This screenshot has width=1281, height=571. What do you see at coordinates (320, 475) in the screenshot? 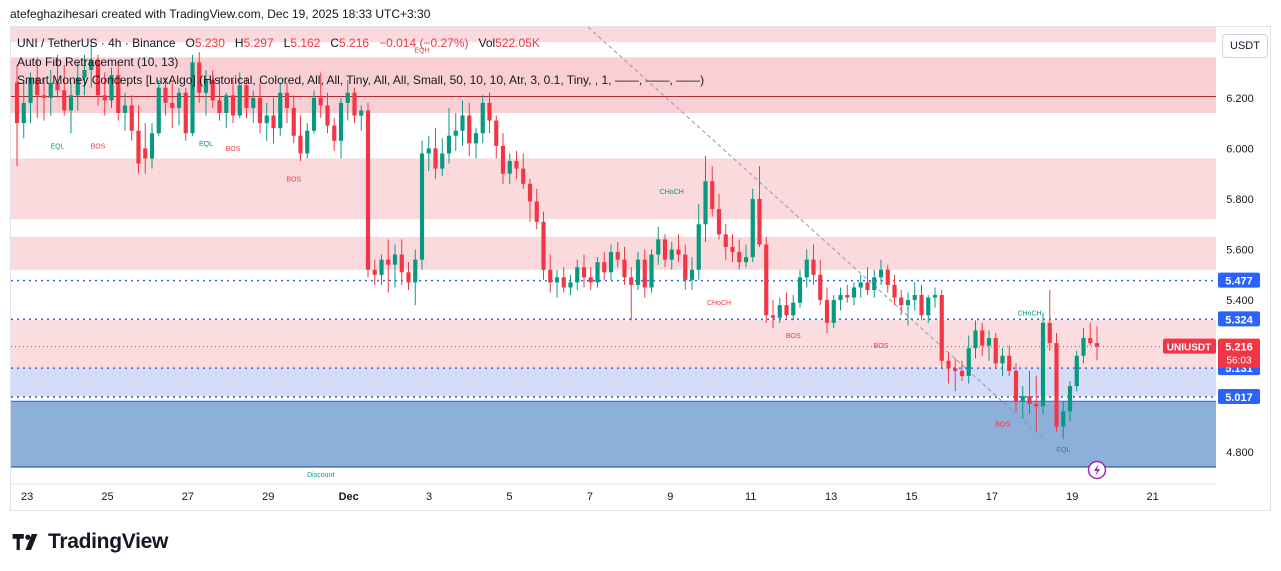
I see `smc-label: Discount` at bounding box center [320, 475].